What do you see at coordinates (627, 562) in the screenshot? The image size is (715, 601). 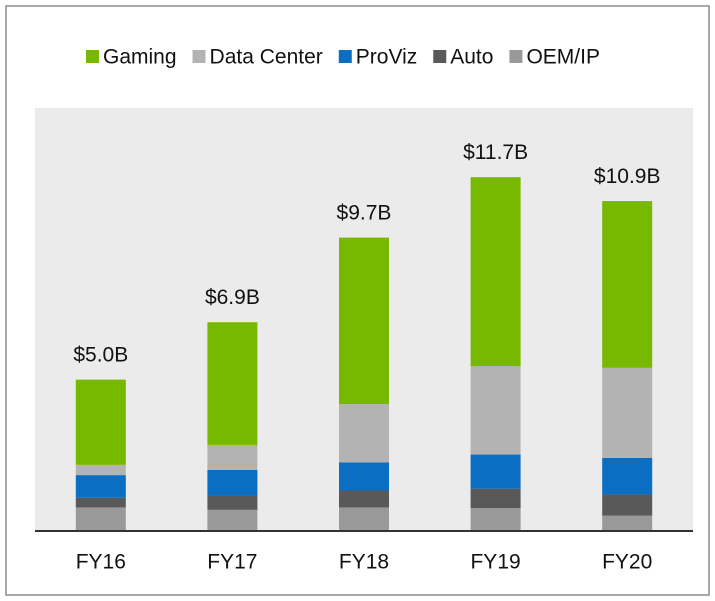 I see `x-tick-label: FY20` at bounding box center [627, 562].